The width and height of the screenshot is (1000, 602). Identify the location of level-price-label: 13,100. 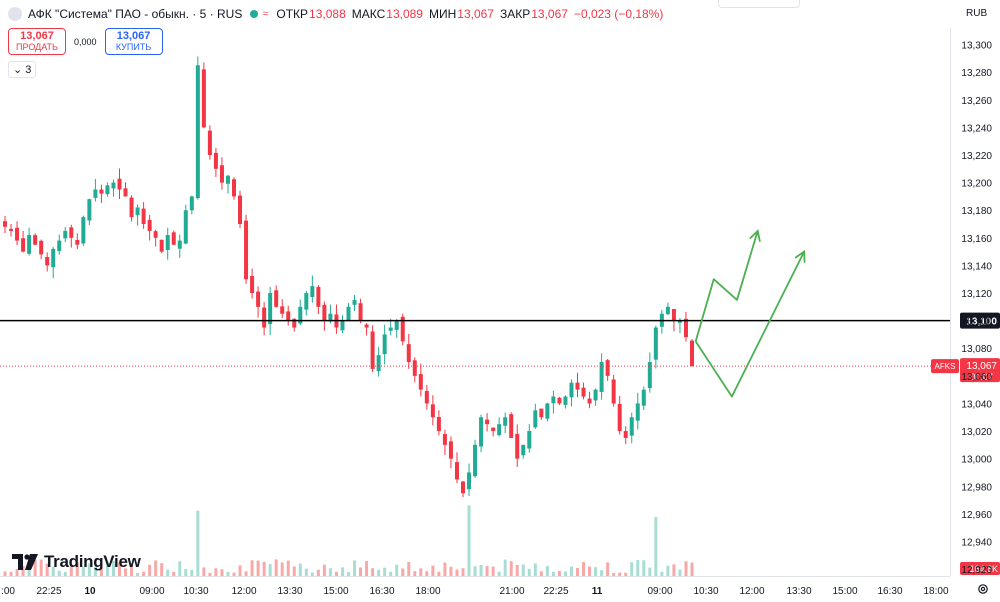
(981, 322).